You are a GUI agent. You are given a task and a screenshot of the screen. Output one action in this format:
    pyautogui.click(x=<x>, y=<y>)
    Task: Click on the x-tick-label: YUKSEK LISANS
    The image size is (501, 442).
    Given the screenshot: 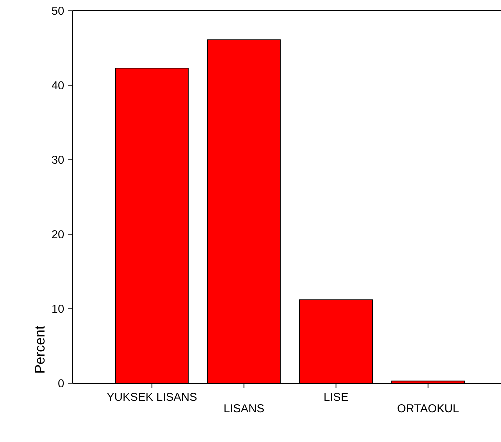 What is the action you would take?
    pyautogui.click(x=152, y=397)
    